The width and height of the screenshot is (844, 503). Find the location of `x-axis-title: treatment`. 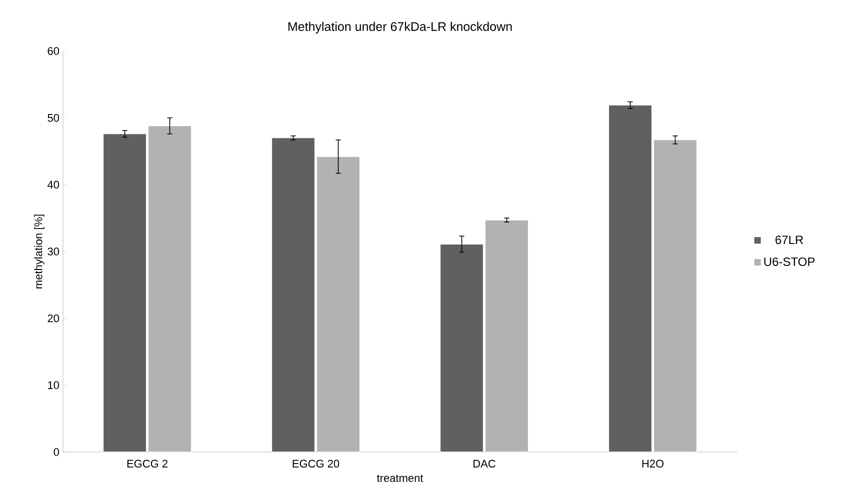

x-axis-title: treatment is located at coordinates (400, 478).